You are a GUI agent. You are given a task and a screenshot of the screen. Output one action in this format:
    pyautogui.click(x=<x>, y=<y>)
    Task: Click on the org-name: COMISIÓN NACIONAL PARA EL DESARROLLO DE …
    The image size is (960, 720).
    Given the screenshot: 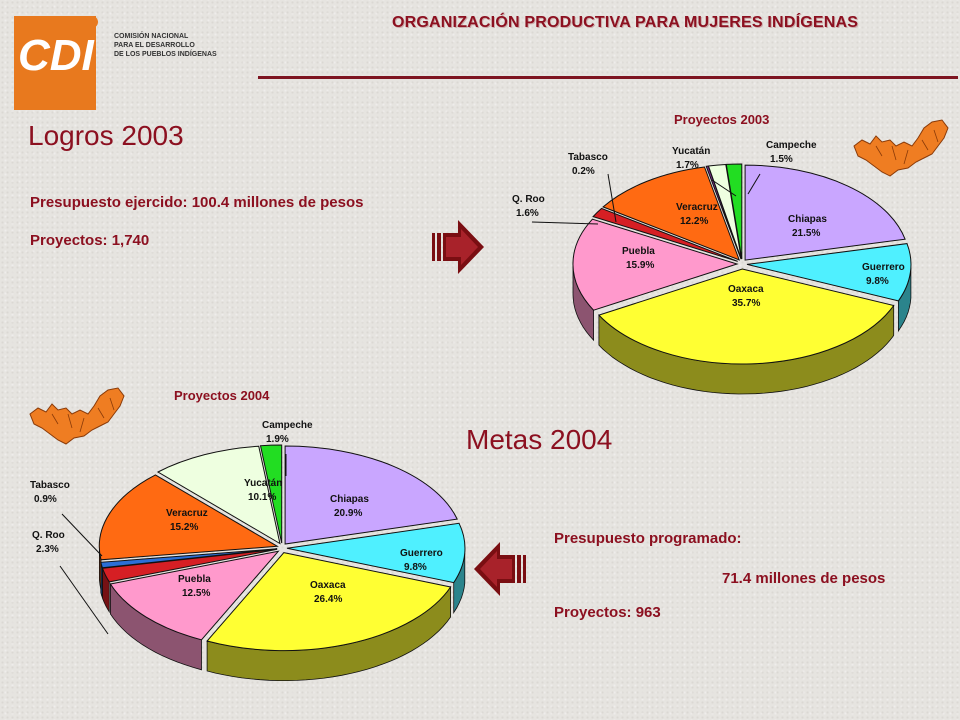 What is the action you would take?
    pyautogui.click(x=165, y=45)
    